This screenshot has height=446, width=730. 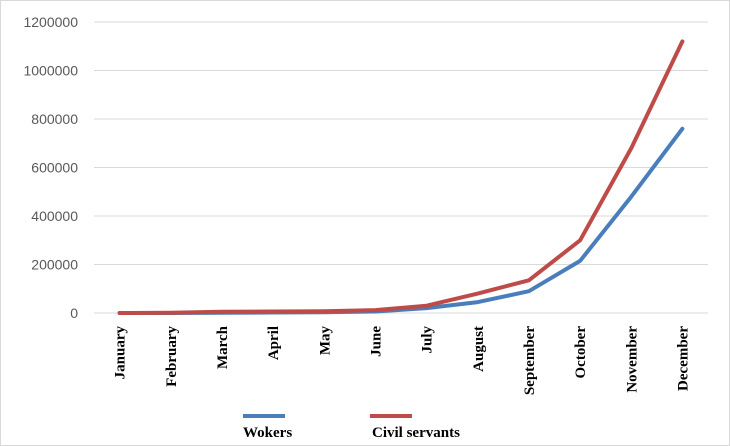 What do you see at coordinates (376, 341) in the screenshot?
I see `x-tick-label: June` at bounding box center [376, 341].